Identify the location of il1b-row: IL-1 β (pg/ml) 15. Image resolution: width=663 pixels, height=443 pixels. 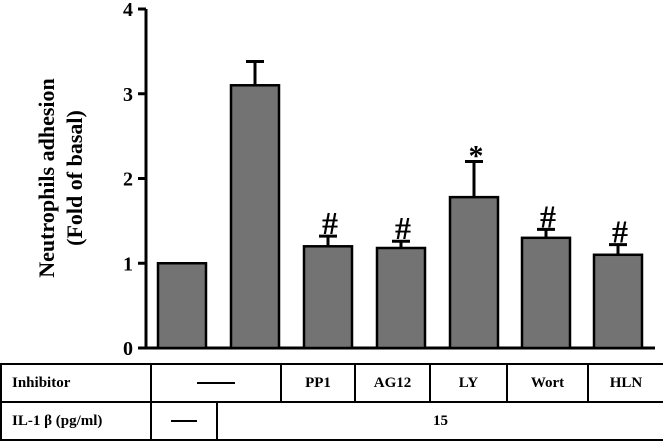
(331, 421).